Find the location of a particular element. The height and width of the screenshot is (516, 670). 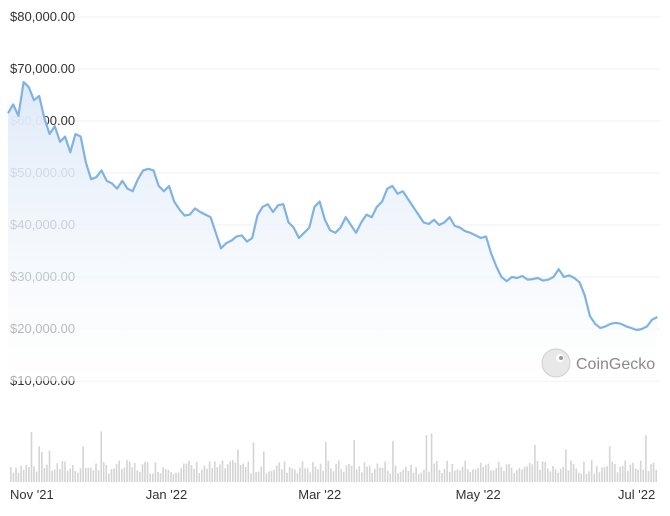

y-tick-label: $70,000.00 is located at coordinates (42, 68).